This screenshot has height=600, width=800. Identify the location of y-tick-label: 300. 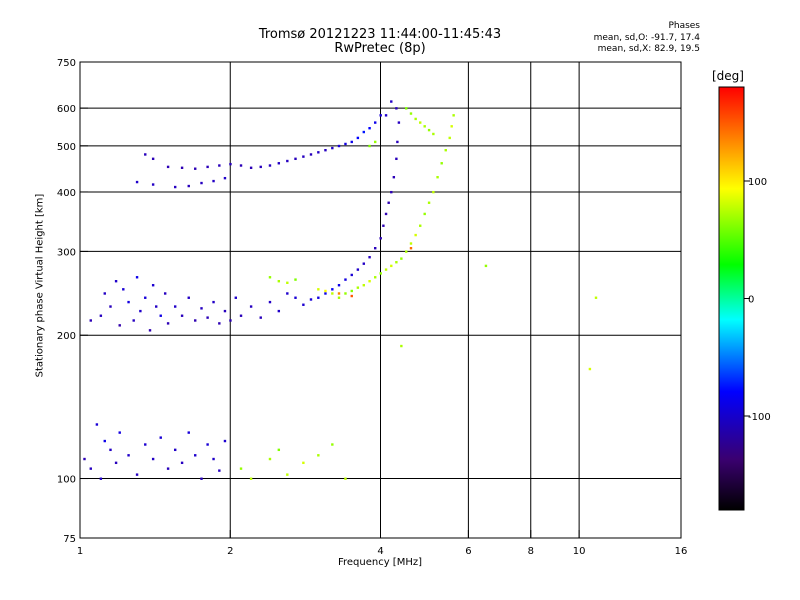
(66, 252).